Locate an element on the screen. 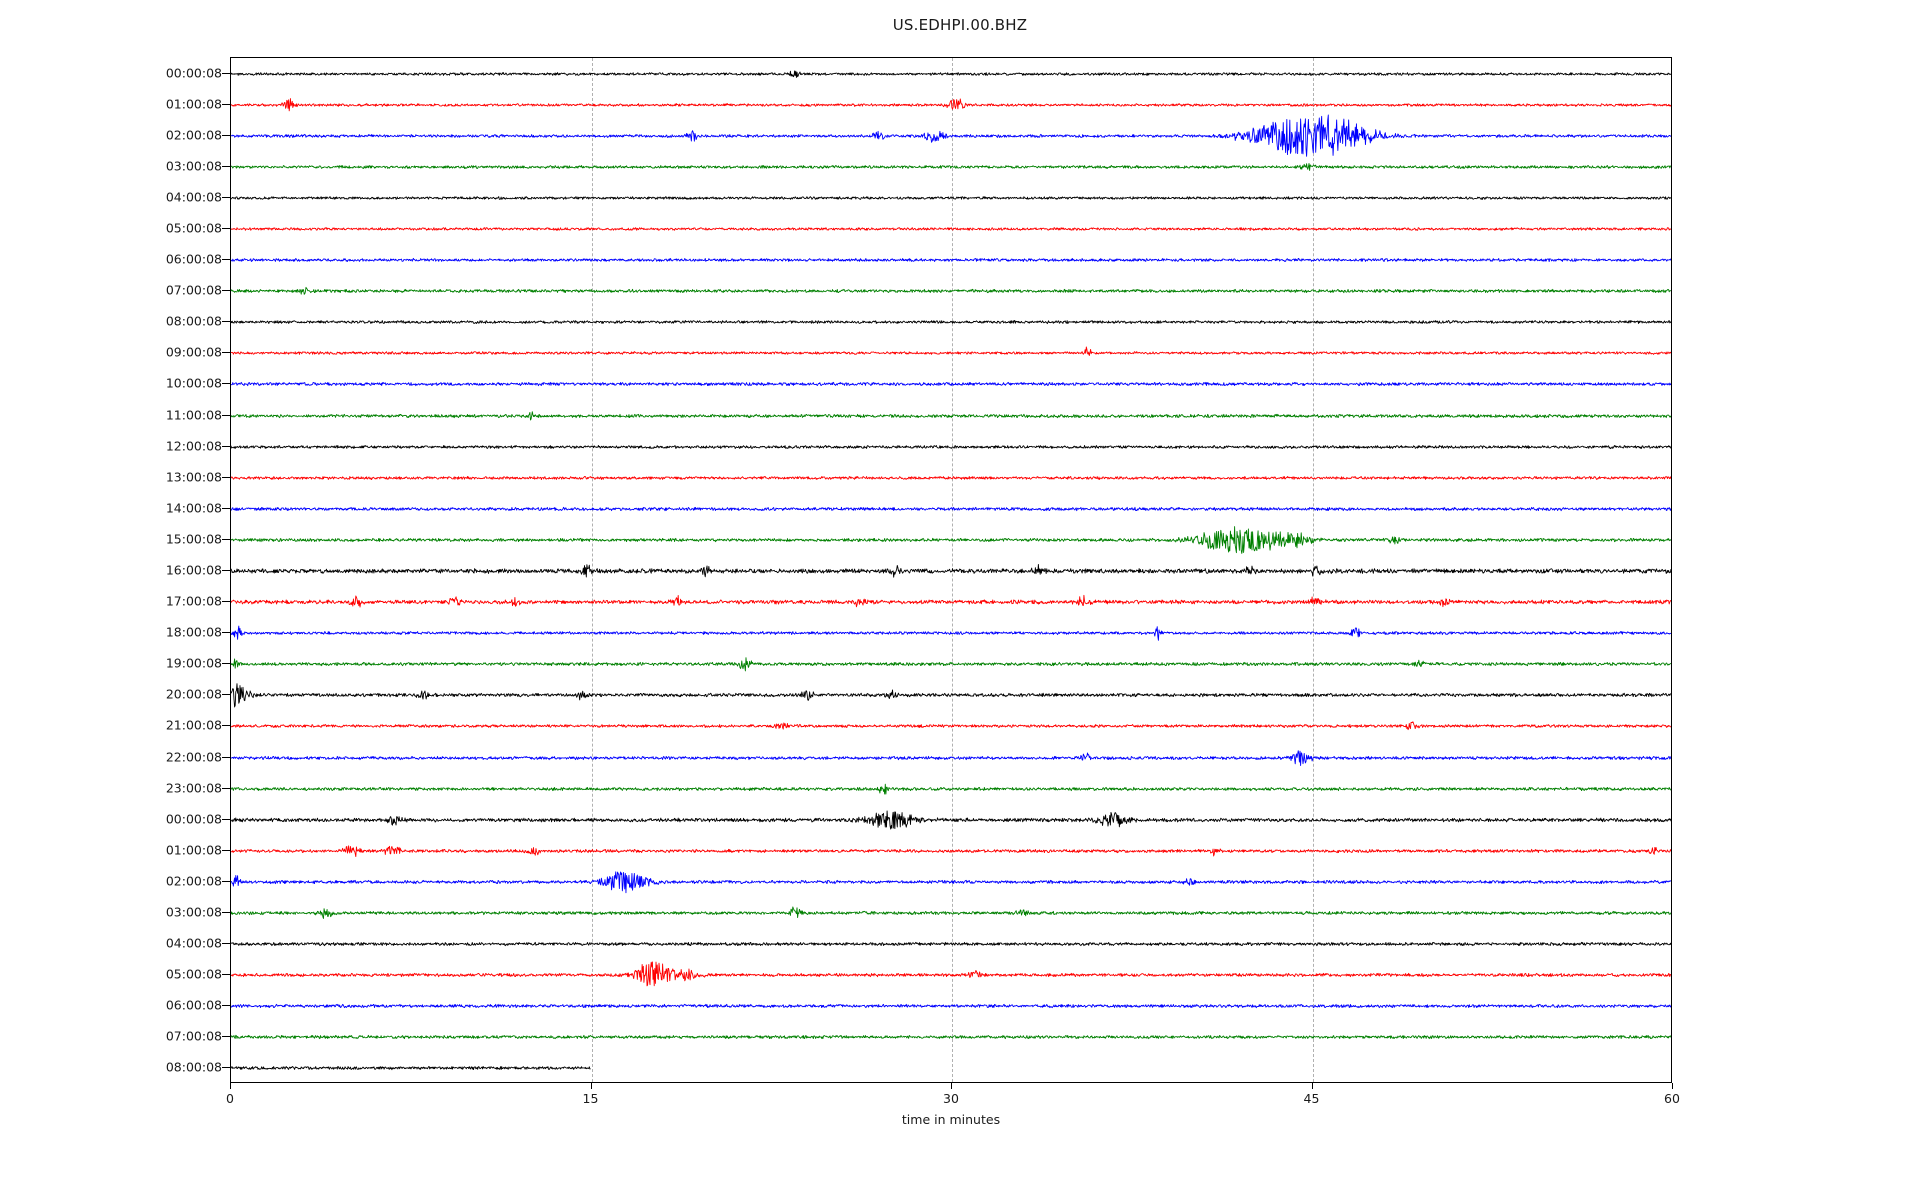 The width and height of the screenshot is (1920, 1200). y-tick-label-10: 10:00:08 is located at coordinates (193, 383).